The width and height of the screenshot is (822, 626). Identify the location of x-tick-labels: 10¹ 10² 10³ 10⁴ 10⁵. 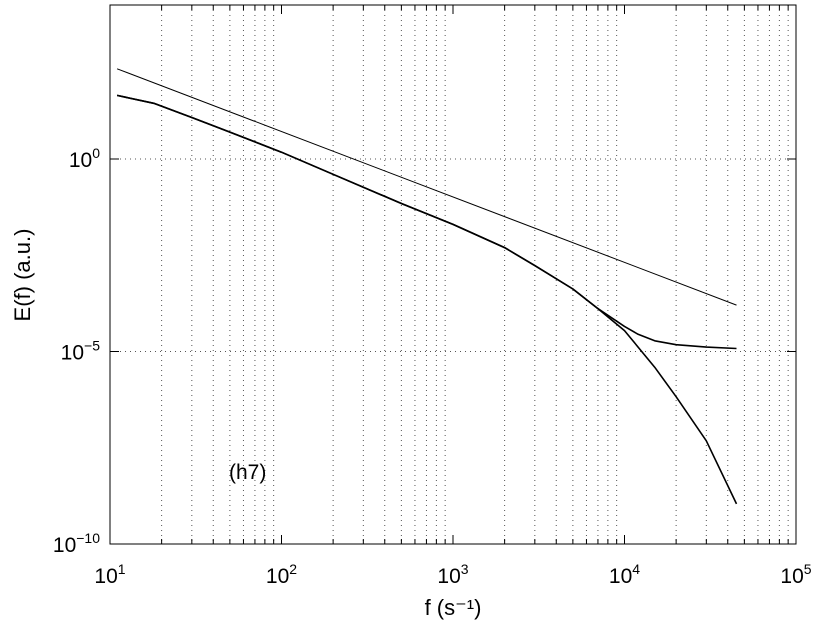
(452, 574).